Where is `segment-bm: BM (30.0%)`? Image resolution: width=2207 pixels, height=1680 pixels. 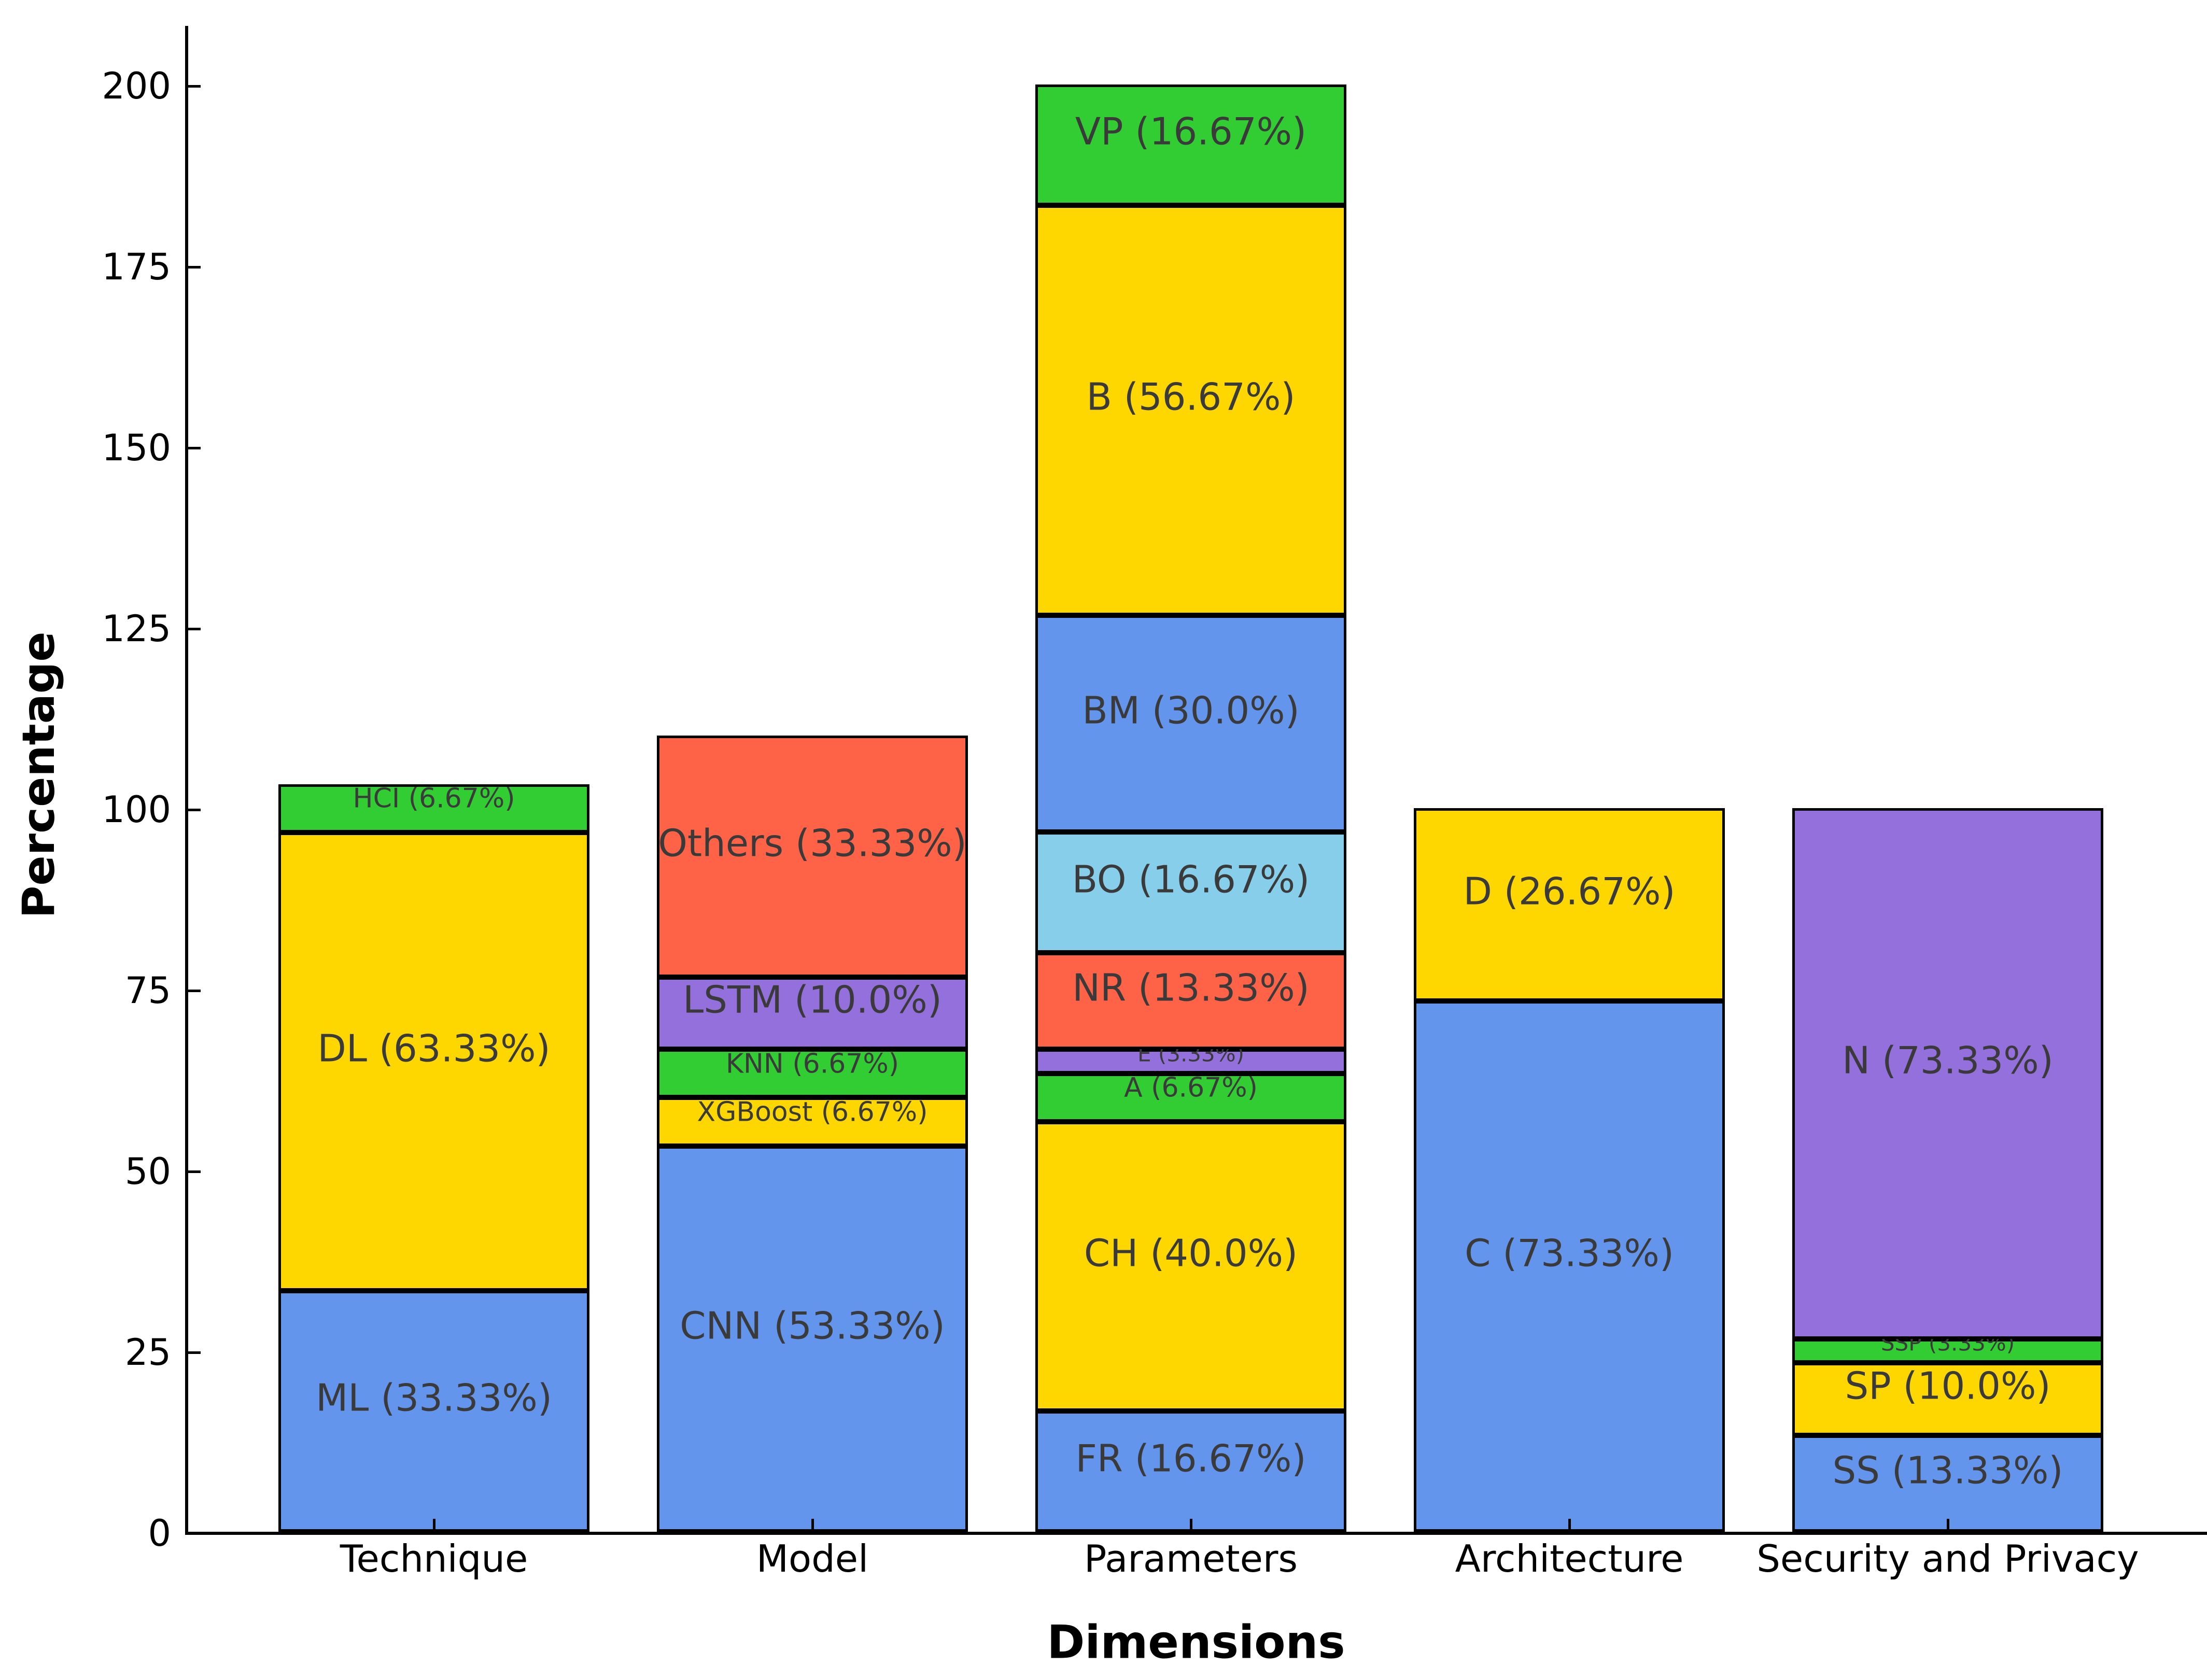
segment-bm: BM (30.0%) is located at coordinates (1191, 724).